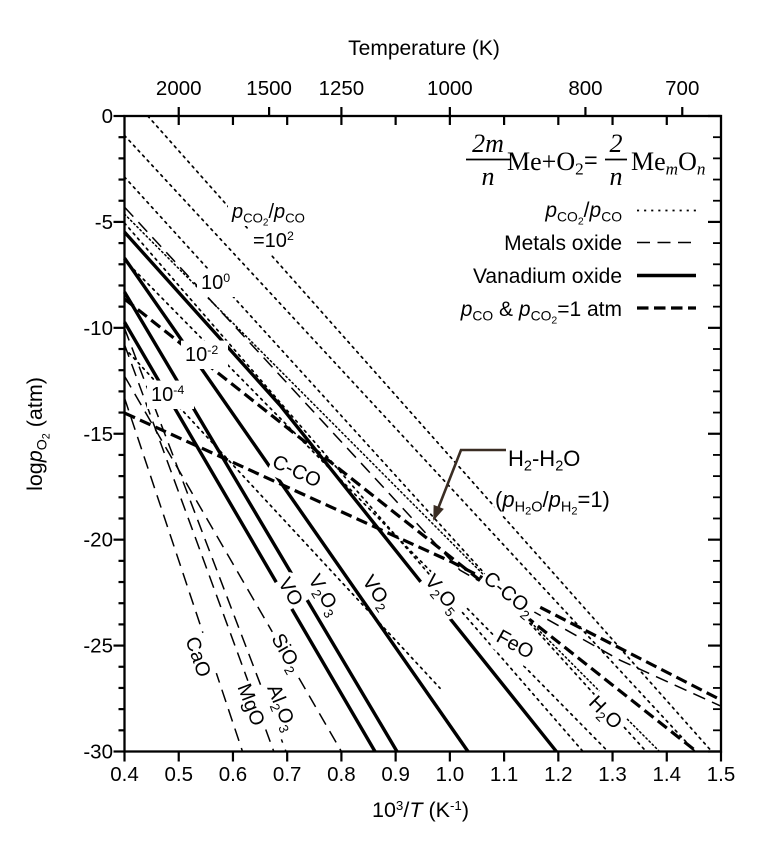 This screenshot has height=841, width=781. What do you see at coordinates (104, 222) in the screenshot?
I see `y-tick-label: -5` at bounding box center [104, 222].